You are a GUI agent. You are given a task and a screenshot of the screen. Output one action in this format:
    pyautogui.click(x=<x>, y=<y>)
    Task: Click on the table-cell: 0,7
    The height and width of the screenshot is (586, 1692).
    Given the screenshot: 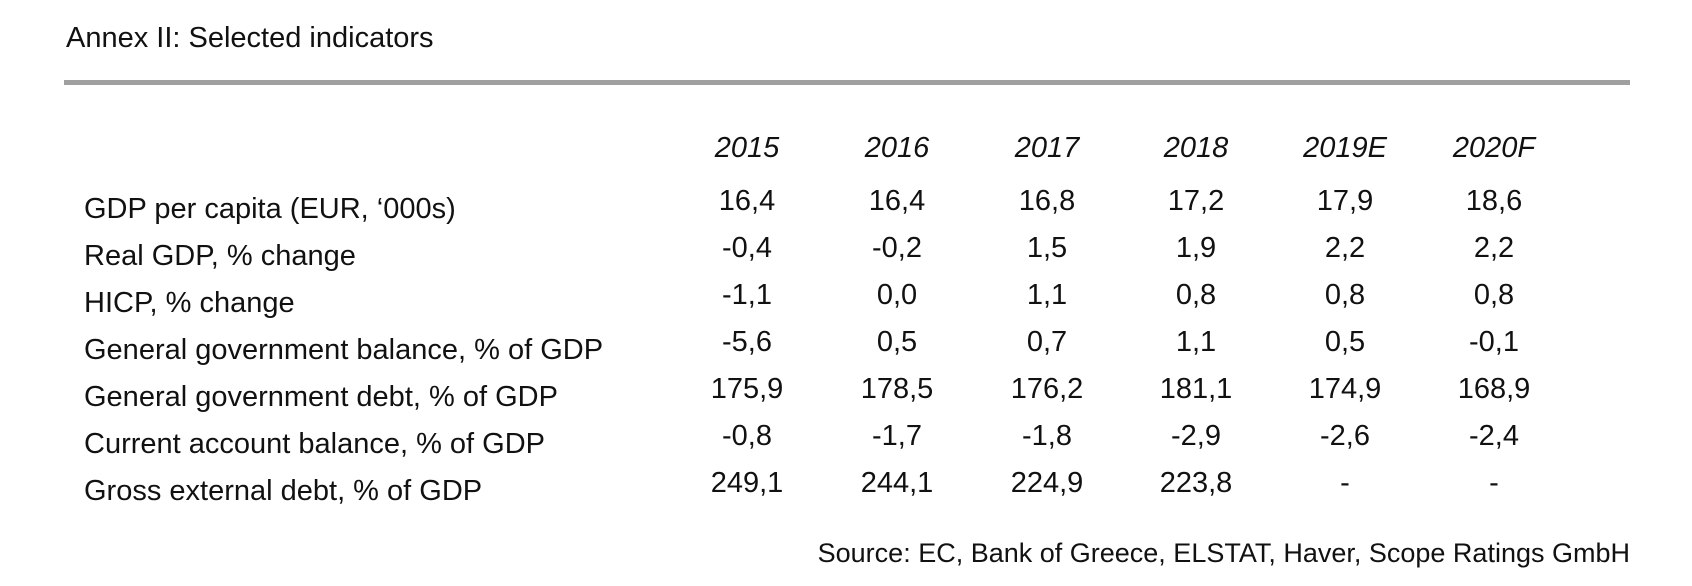 What is the action you would take?
    pyautogui.click(x=1047, y=342)
    